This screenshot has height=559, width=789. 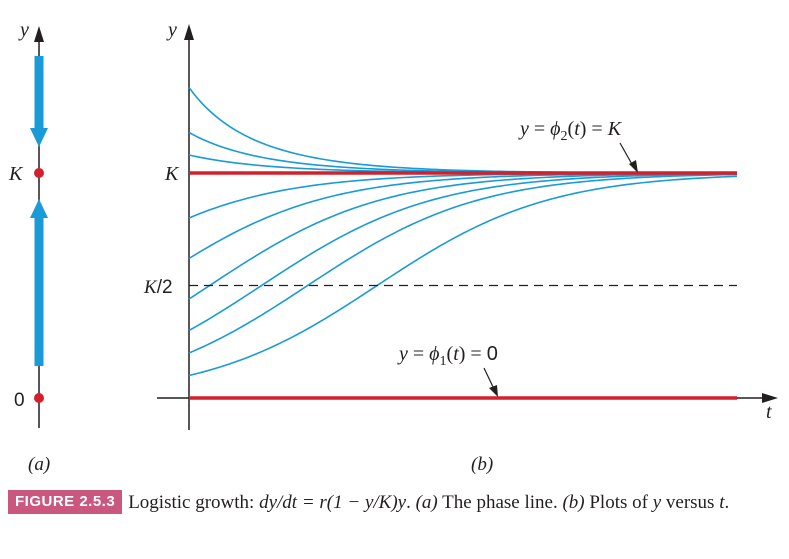 What do you see at coordinates (189, 32) in the screenshot?
I see `y-axis-arrowhead` at bounding box center [189, 32].